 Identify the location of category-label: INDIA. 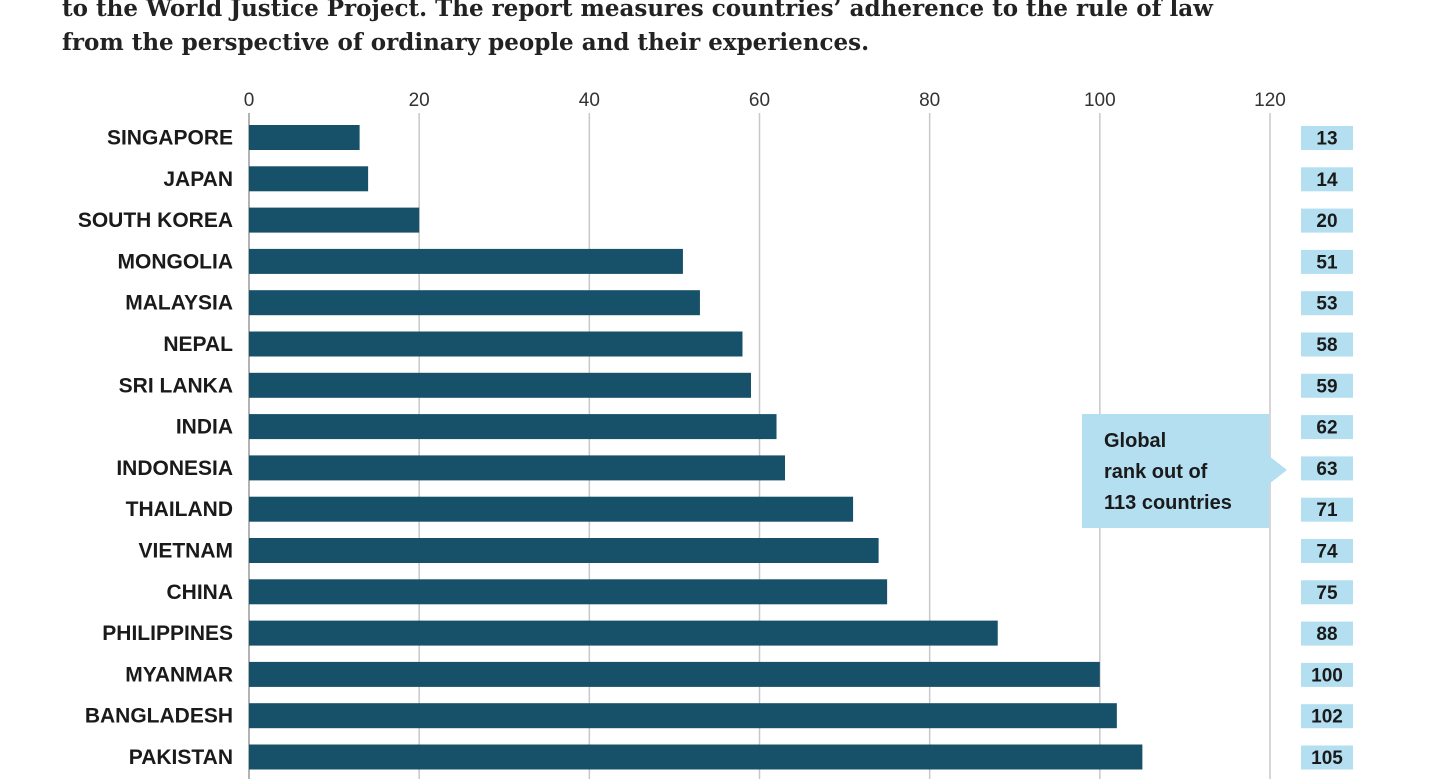
(204, 427).